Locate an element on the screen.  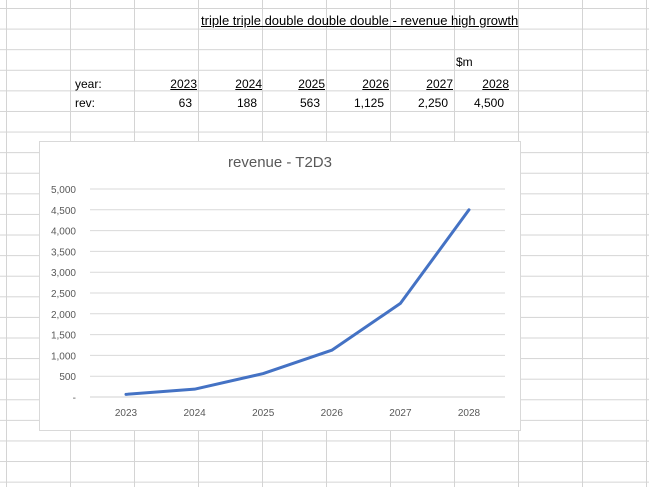
rev-cell-2026: 1,125 is located at coordinates (368, 103).